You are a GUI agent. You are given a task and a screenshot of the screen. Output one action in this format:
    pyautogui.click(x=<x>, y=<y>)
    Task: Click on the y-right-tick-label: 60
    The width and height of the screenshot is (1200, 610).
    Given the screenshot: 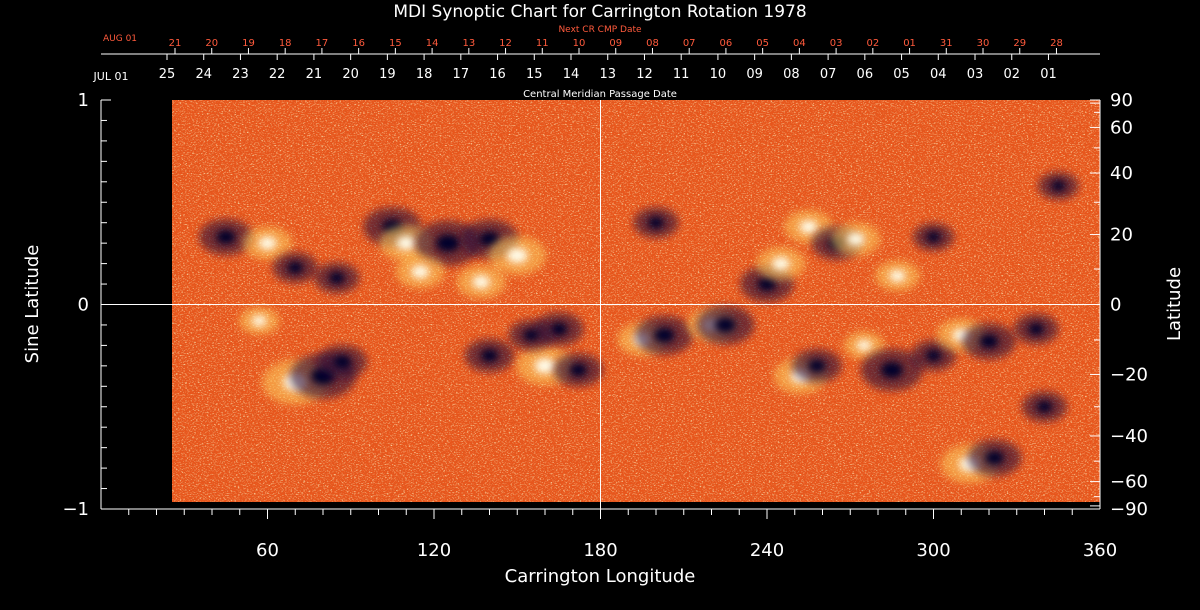 What is the action you would take?
    pyautogui.click(x=1121, y=127)
    